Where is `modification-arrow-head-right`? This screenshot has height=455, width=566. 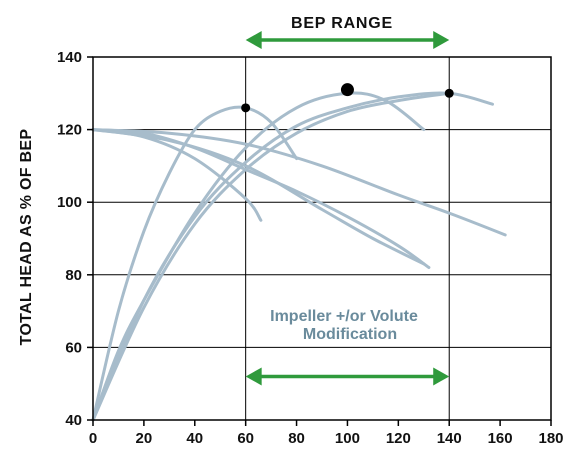
modification-arrow-head-right is located at coordinates (441, 376).